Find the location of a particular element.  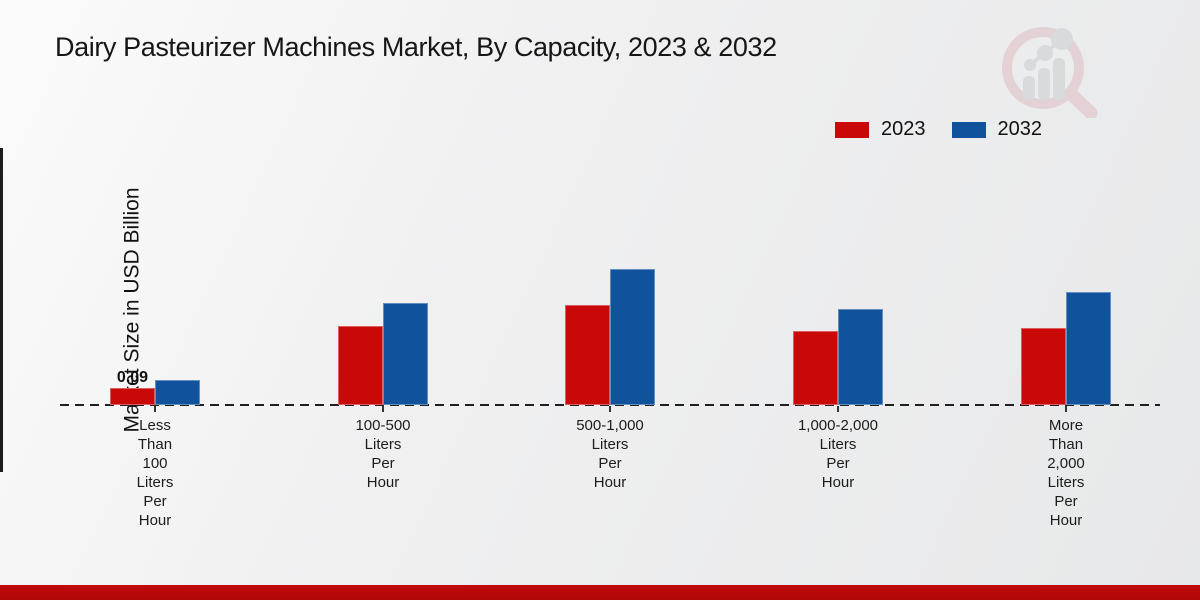

x-axis-baseline is located at coordinates (610, 405).